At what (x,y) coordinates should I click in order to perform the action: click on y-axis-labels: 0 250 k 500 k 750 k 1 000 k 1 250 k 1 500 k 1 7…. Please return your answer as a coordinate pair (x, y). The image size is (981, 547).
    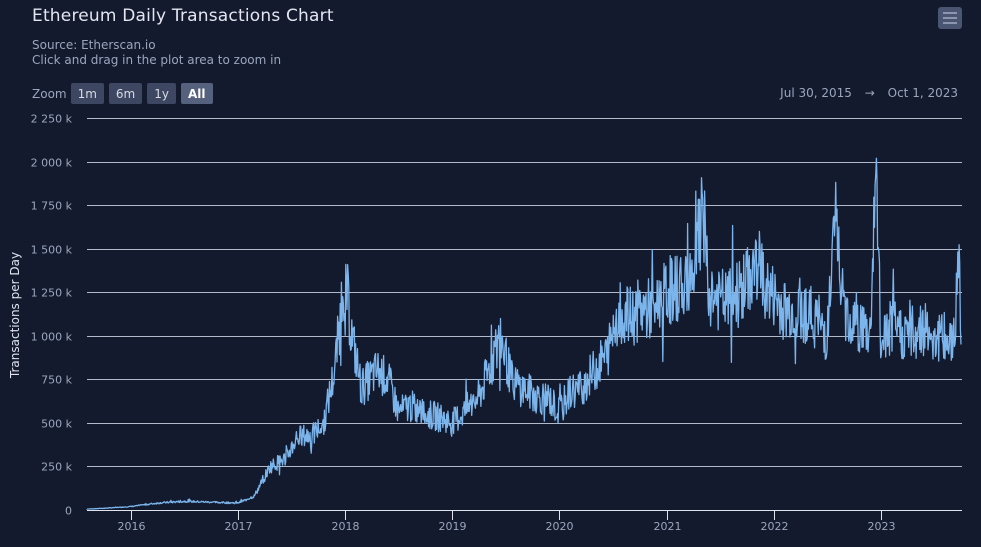
    Looking at the image, I should click on (52, 315).